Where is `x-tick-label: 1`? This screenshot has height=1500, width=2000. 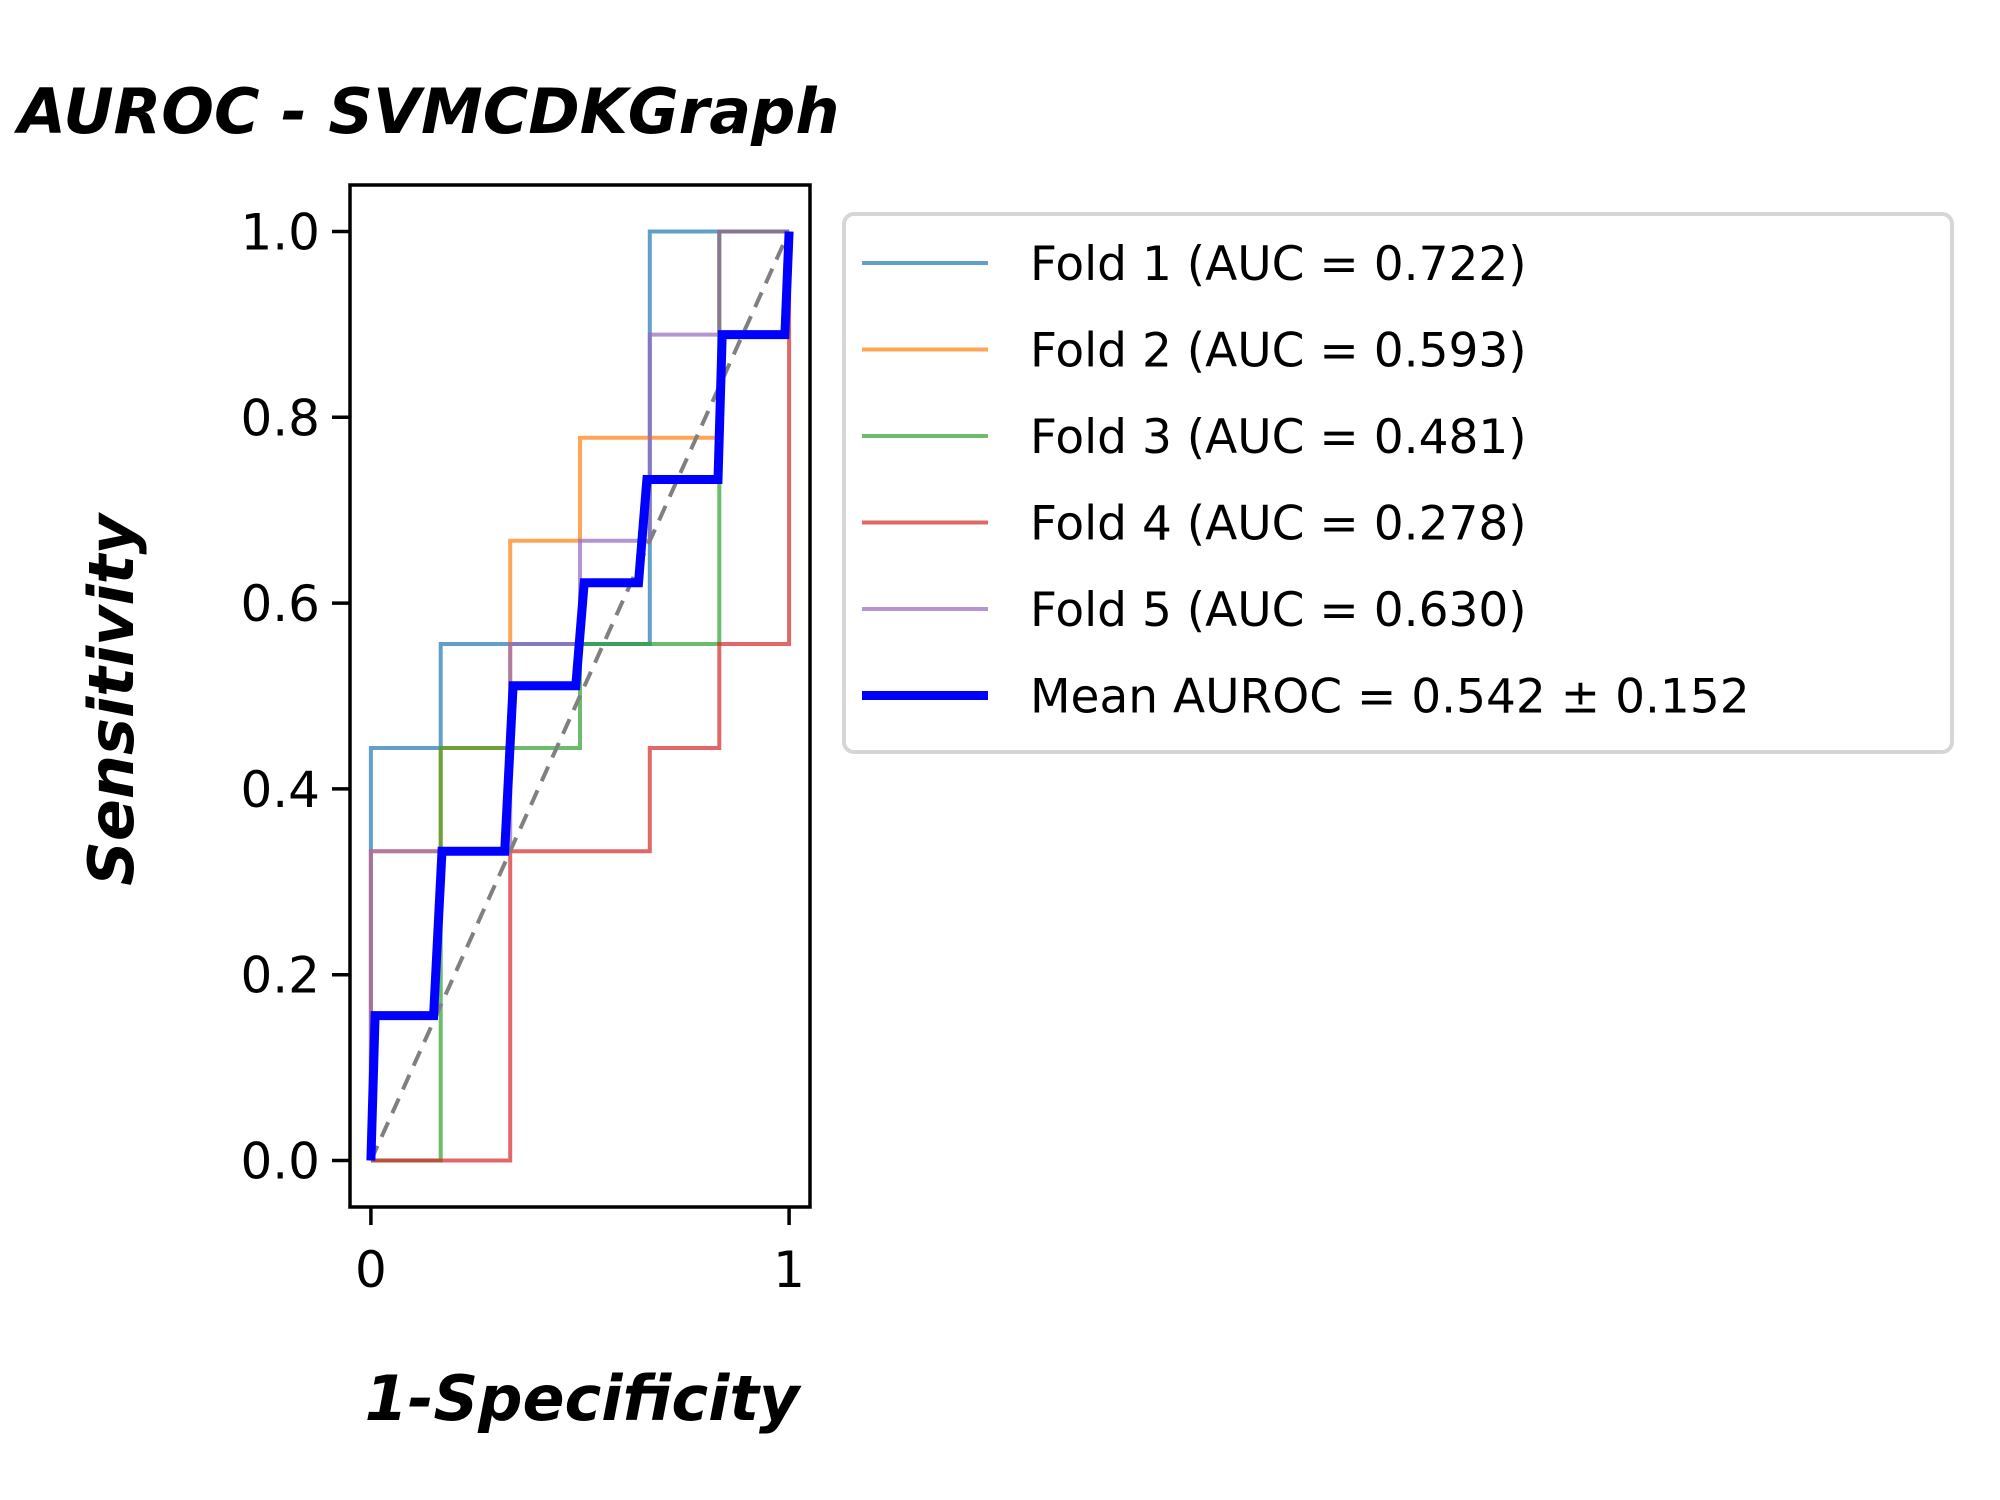
x-tick-label: 1 is located at coordinates (789, 1270).